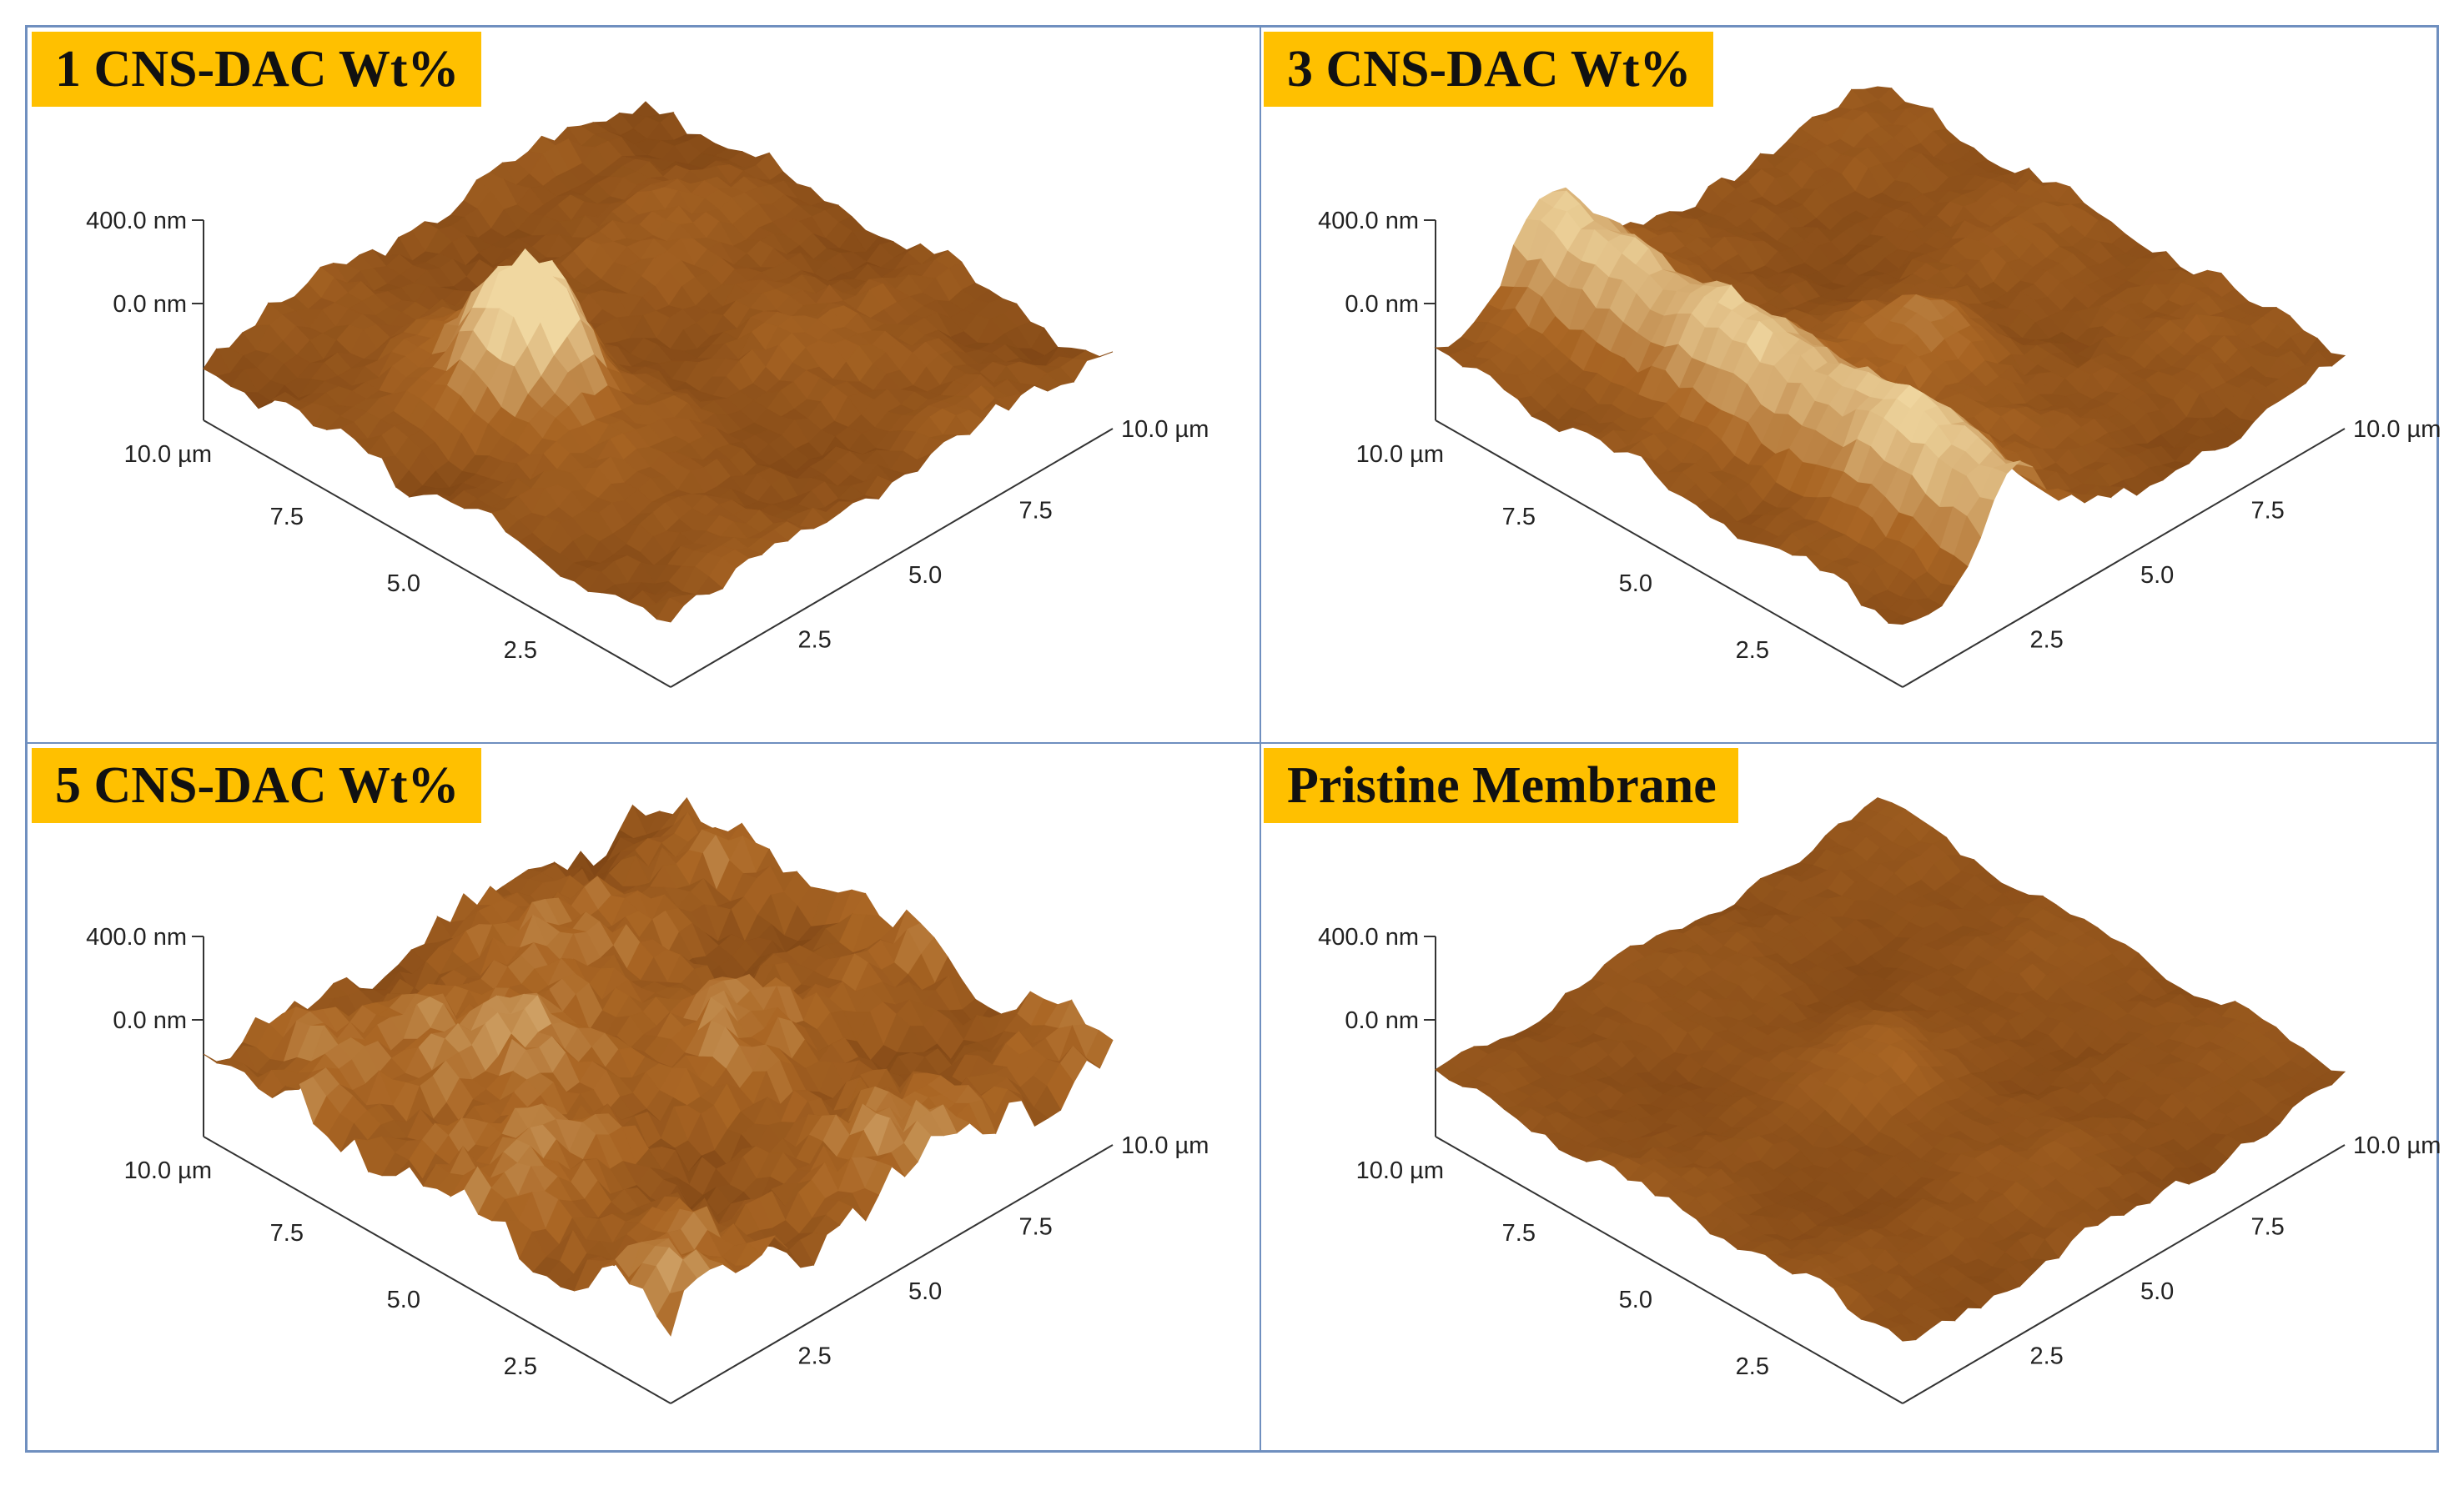  I want to click on horizontal-divider, so click(1232, 743).